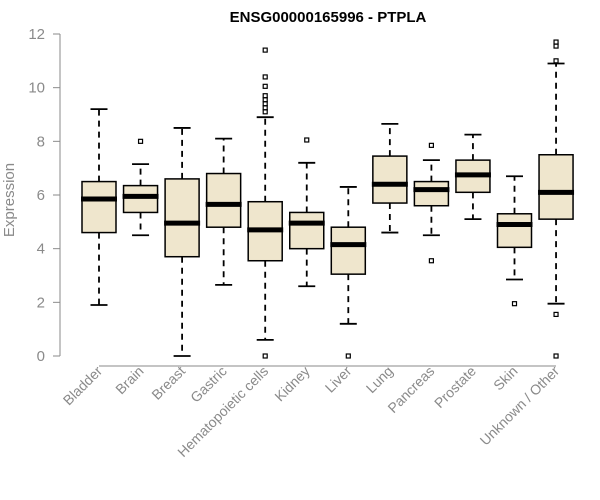 This screenshot has width=600, height=500. I want to click on x-tick-label: Lung, so click(379, 379).